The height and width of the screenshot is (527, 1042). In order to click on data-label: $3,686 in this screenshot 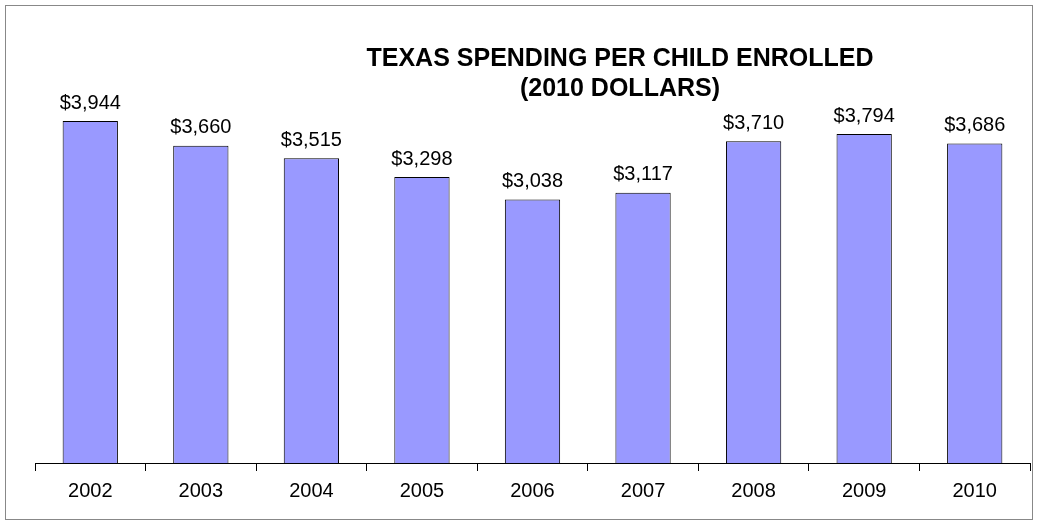, I will do `click(975, 123)`.